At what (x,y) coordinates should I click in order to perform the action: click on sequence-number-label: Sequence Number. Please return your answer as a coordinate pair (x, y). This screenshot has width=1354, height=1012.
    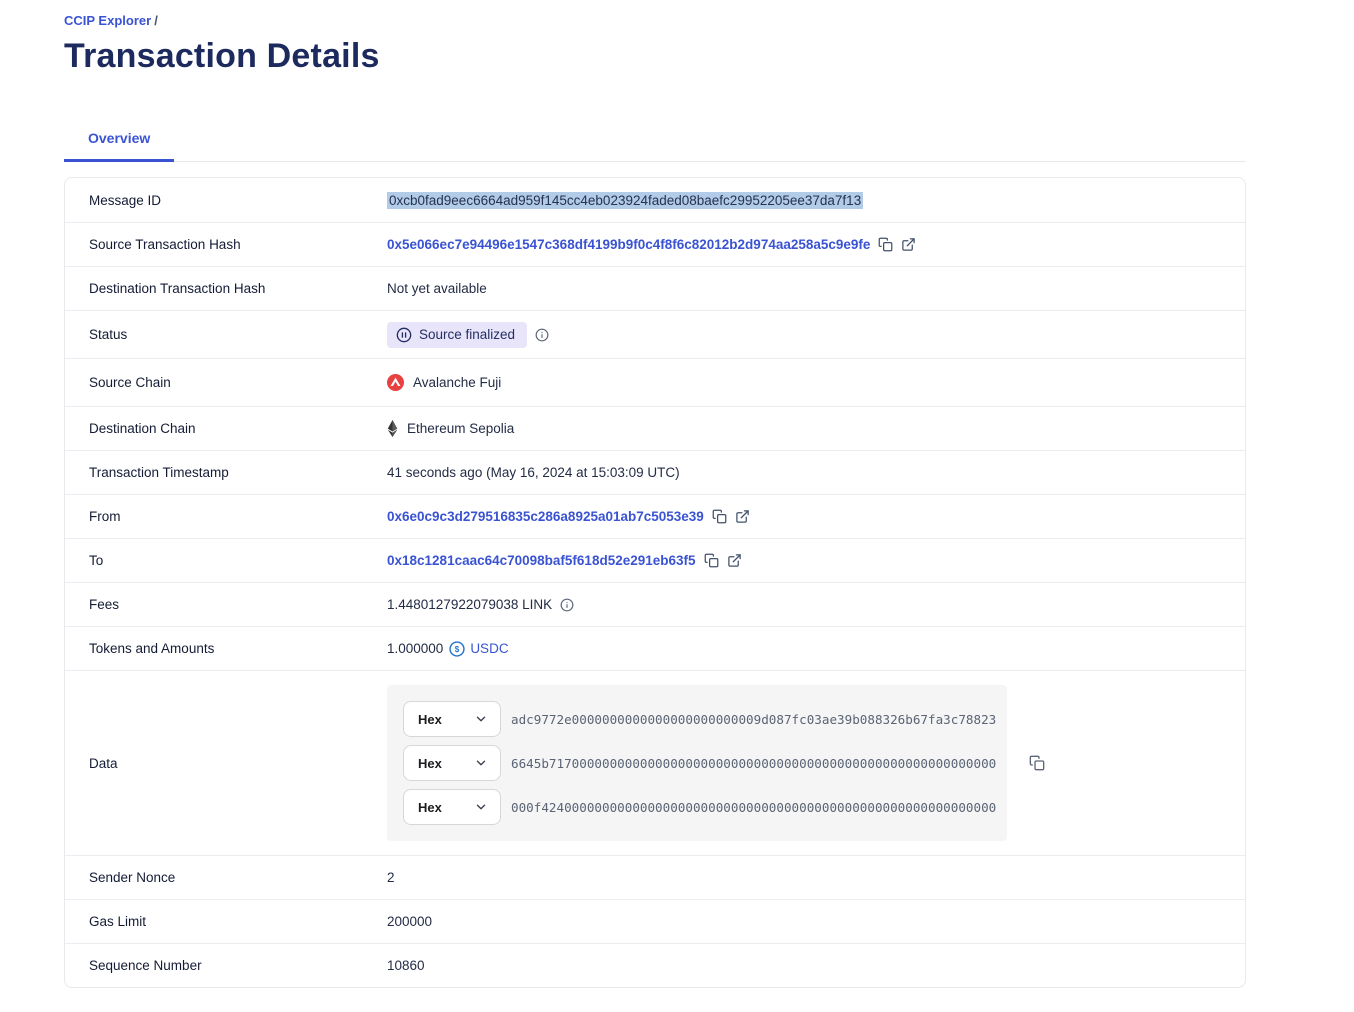
    Looking at the image, I should click on (145, 965).